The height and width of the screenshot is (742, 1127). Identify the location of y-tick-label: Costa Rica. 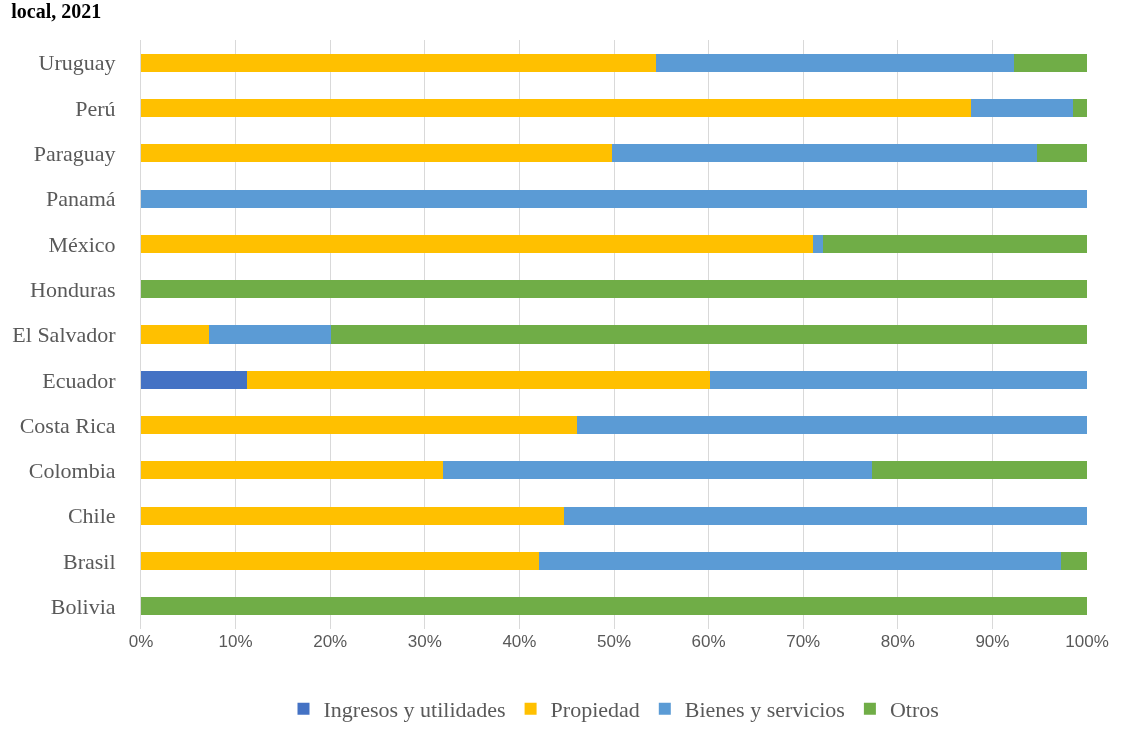
(67, 425).